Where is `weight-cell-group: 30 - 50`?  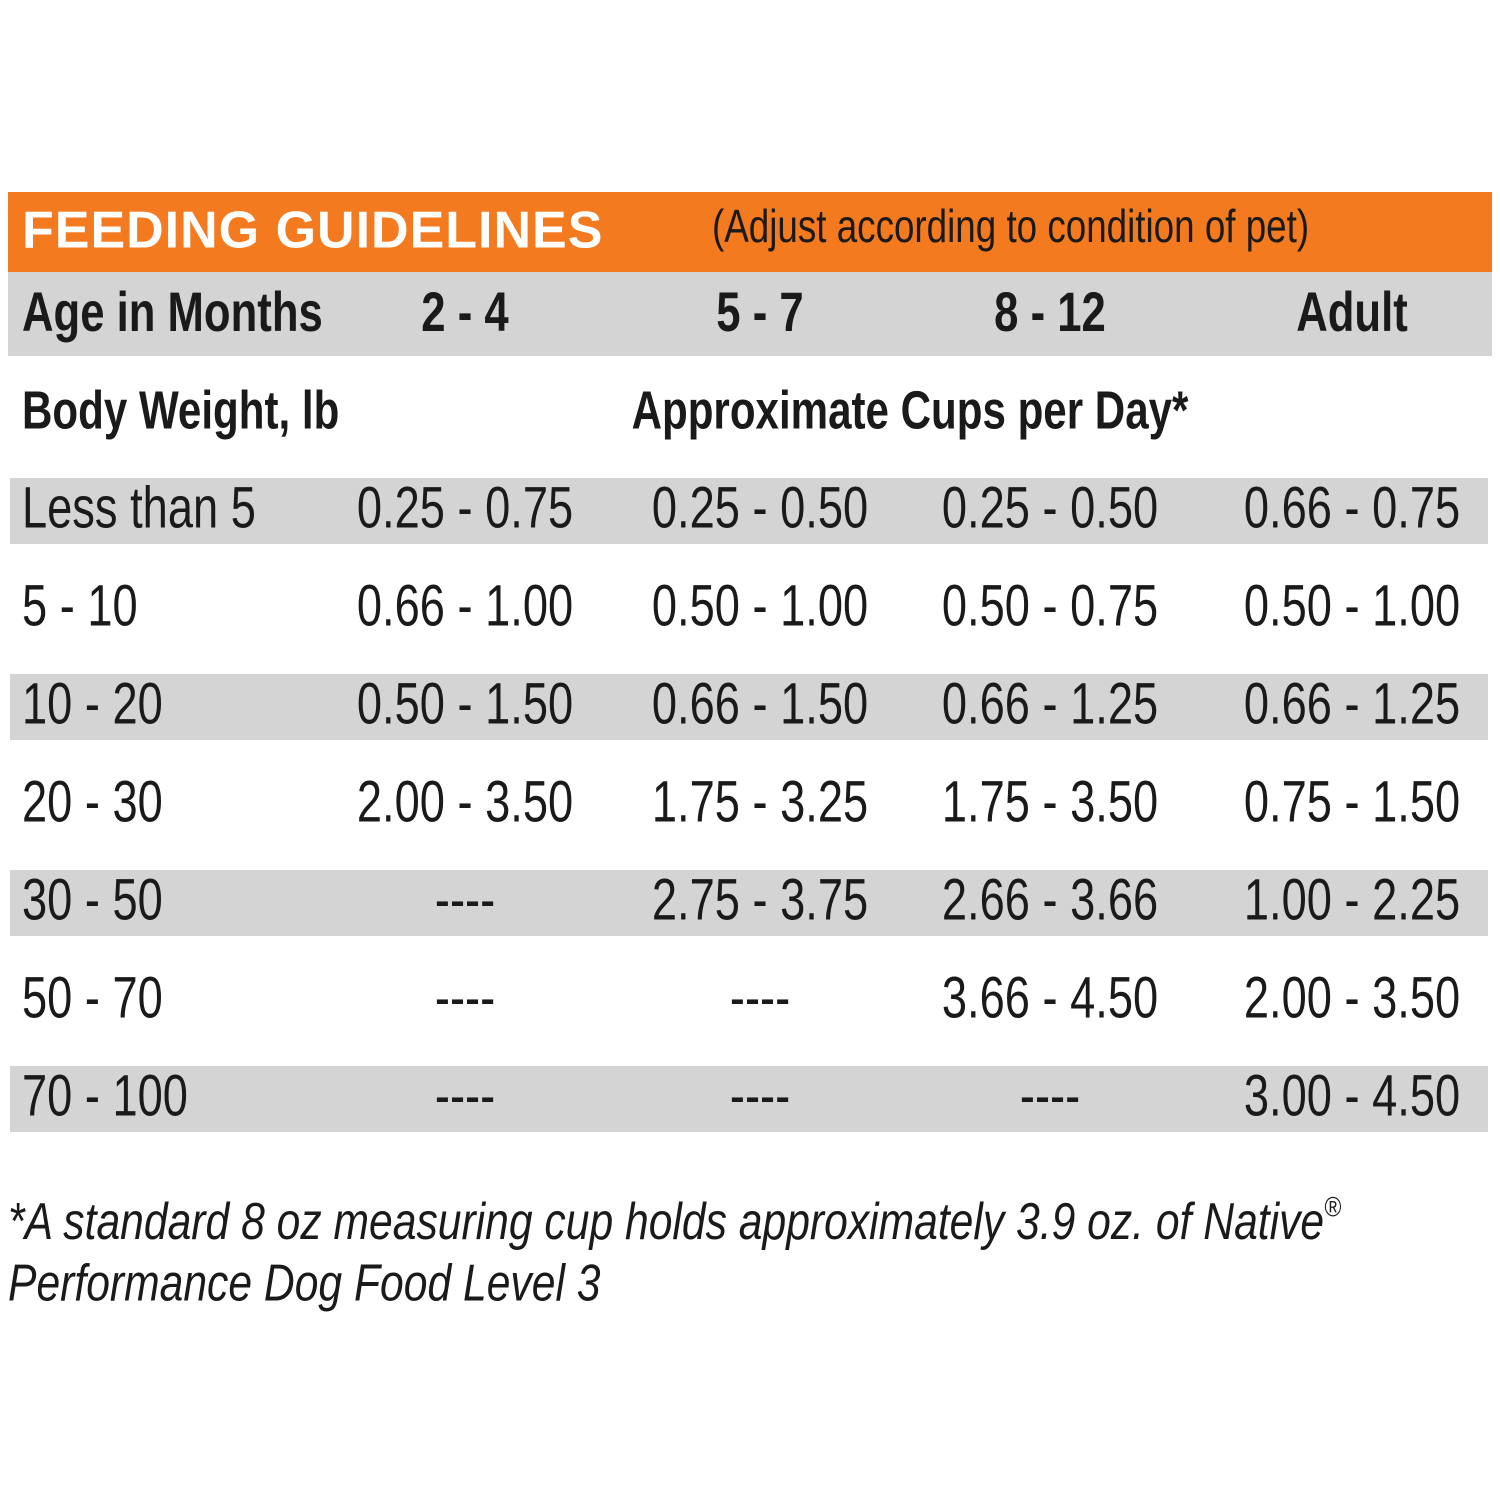 weight-cell-group: 30 - 50 is located at coordinates (92, 900).